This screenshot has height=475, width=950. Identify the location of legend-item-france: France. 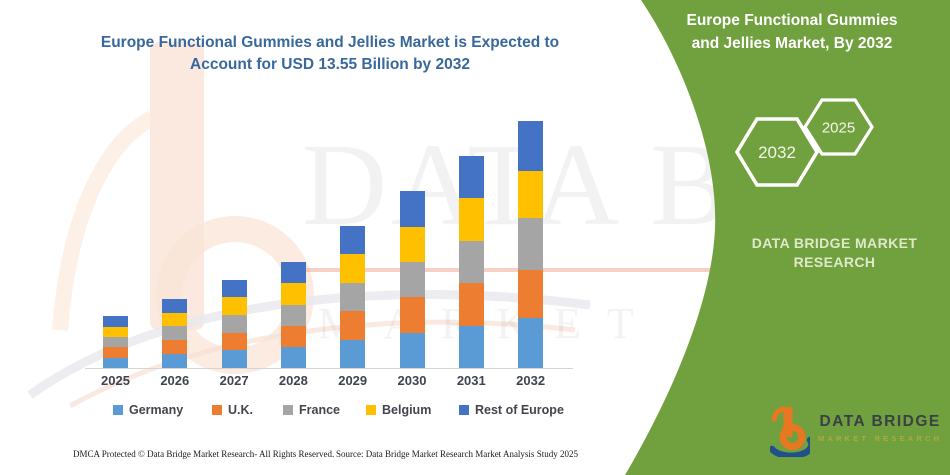
(311, 410).